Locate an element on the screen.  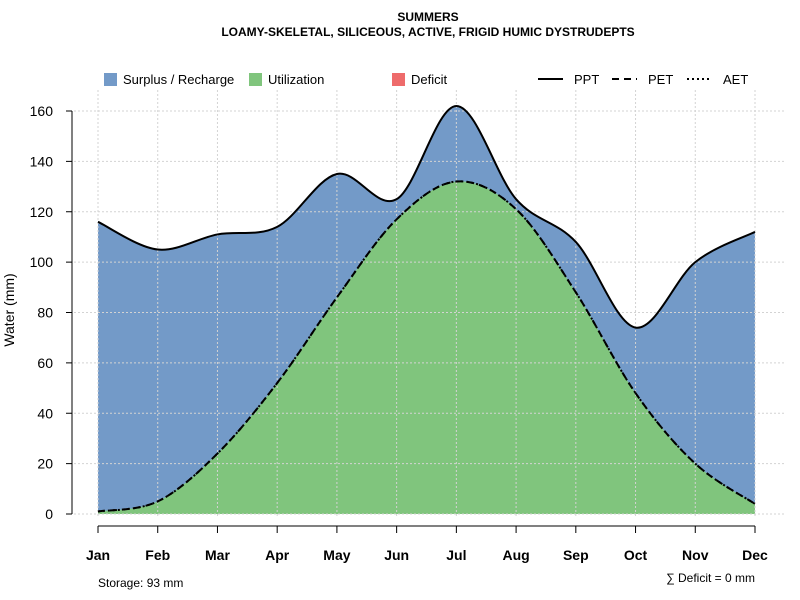
y-tick-label: 100 is located at coordinates (42, 262).